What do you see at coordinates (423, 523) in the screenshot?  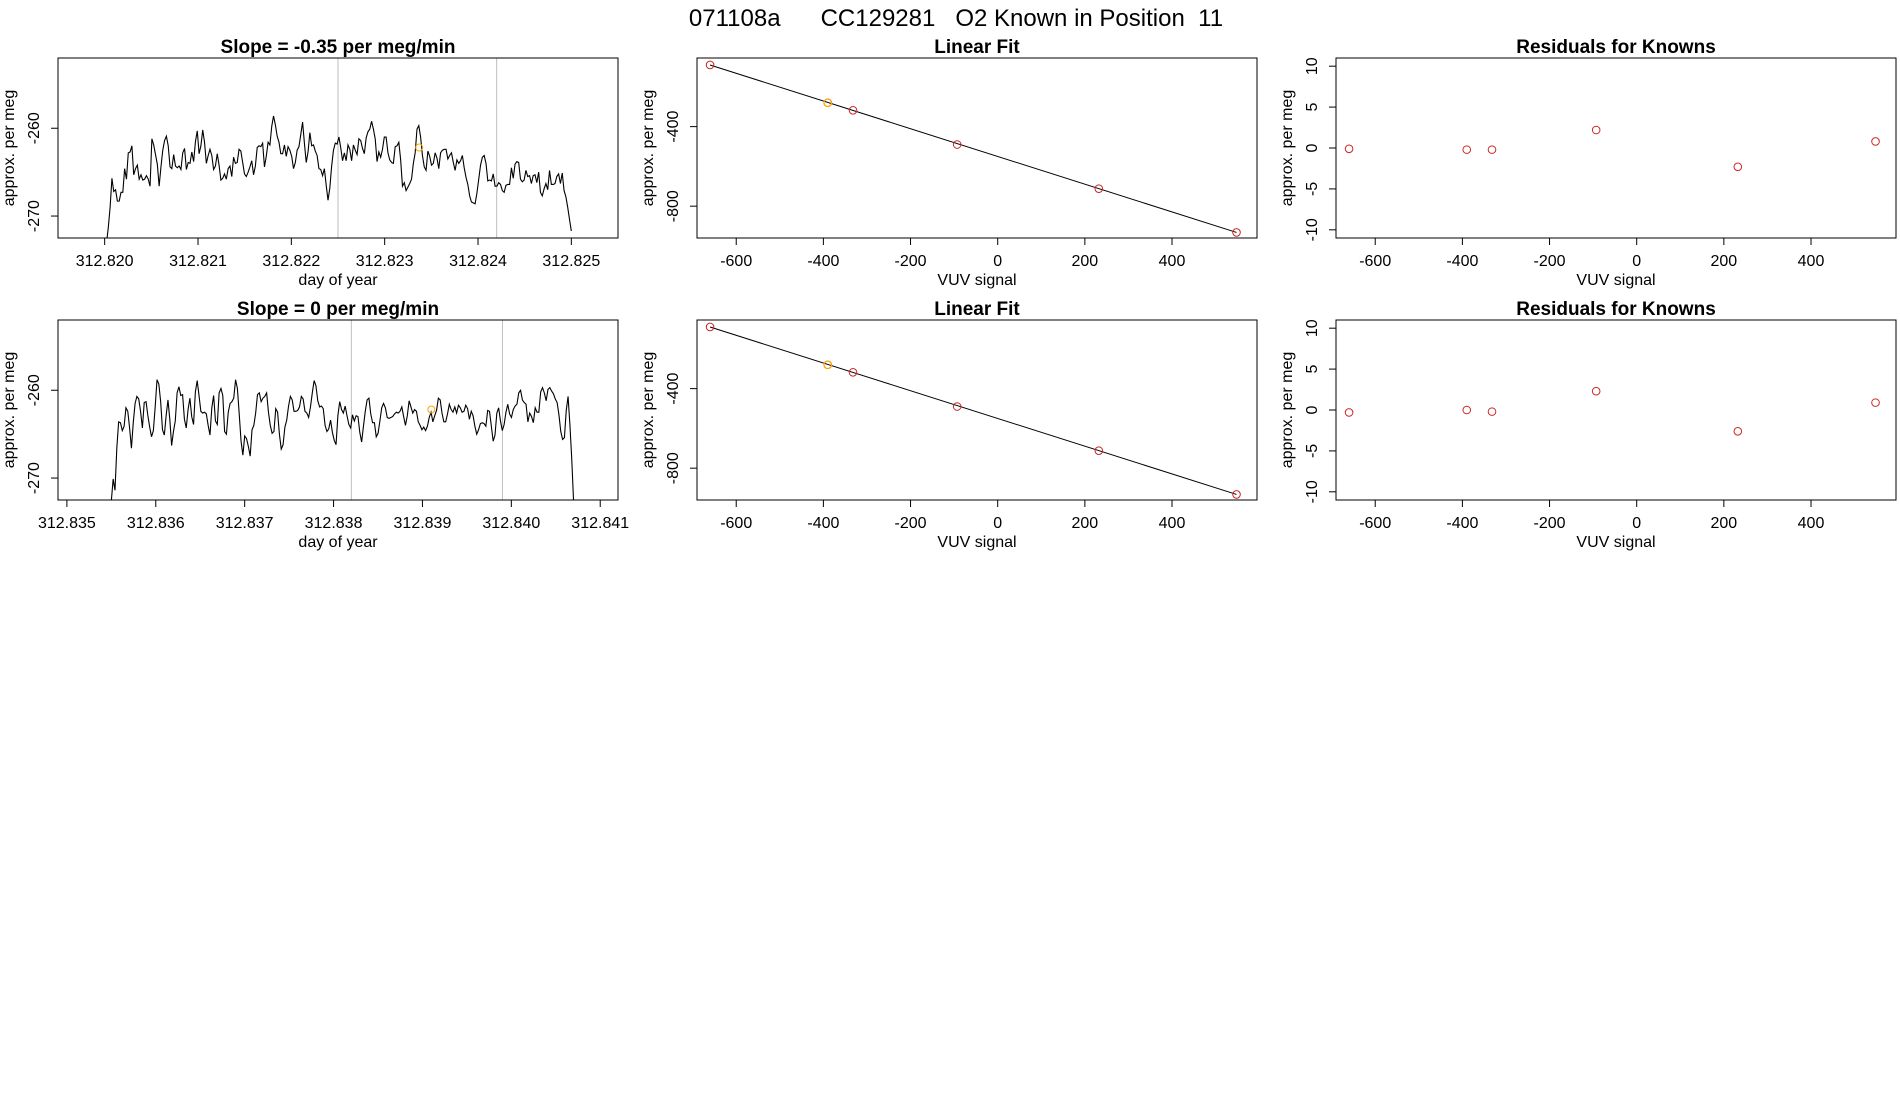 I see `x-tick-label: 312.839` at bounding box center [423, 523].